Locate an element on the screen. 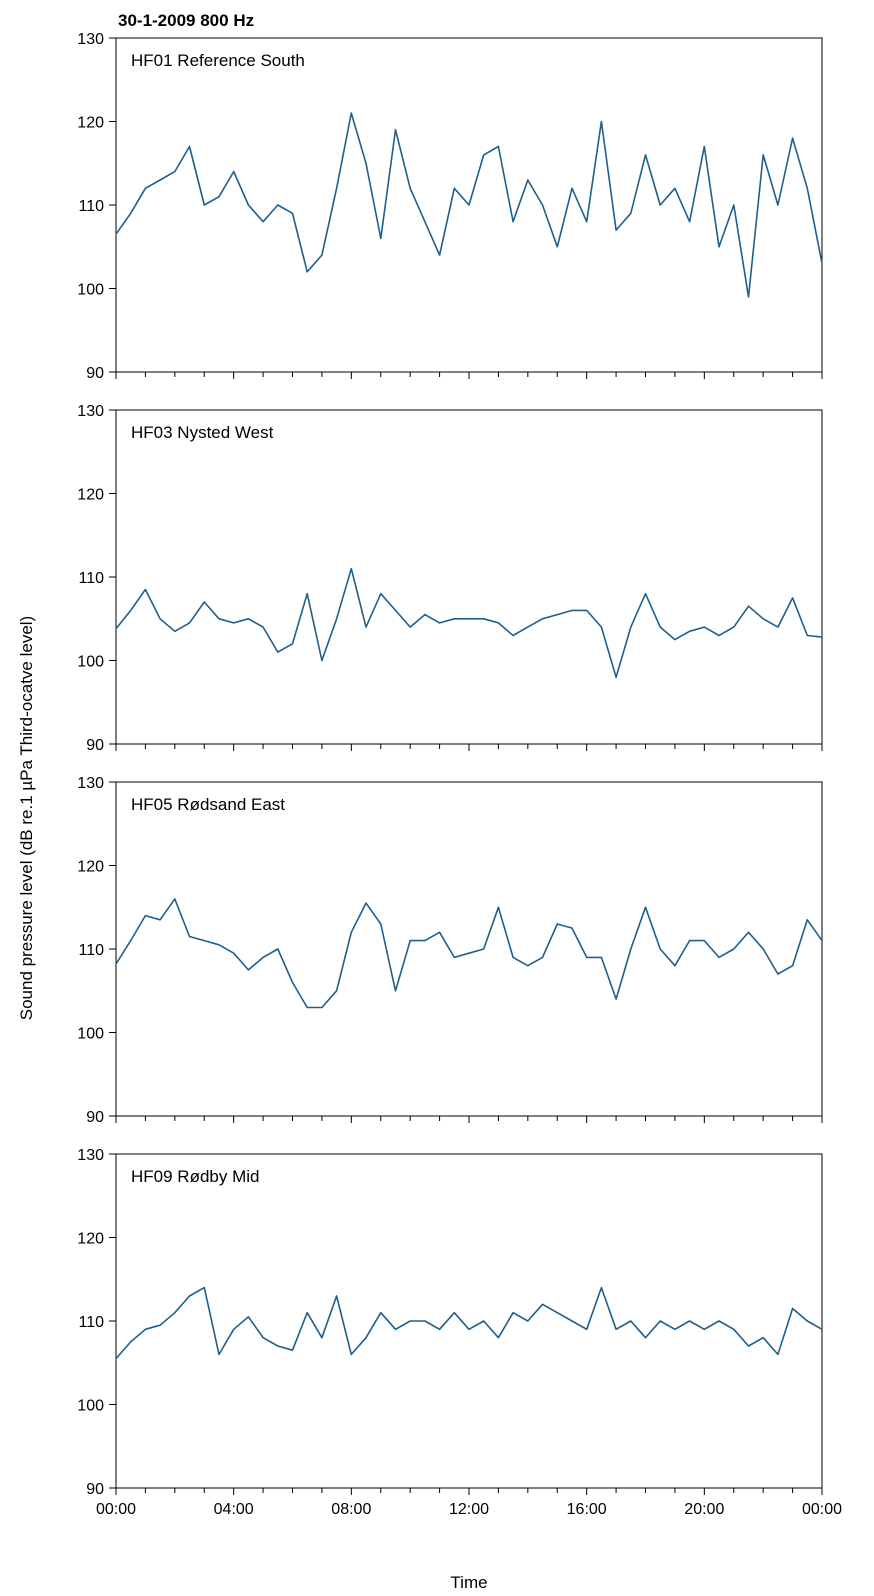 The height and width of the screenshot is (1596, 874). x-tick-label: 12:00 is located at coordinates (469, 1509).